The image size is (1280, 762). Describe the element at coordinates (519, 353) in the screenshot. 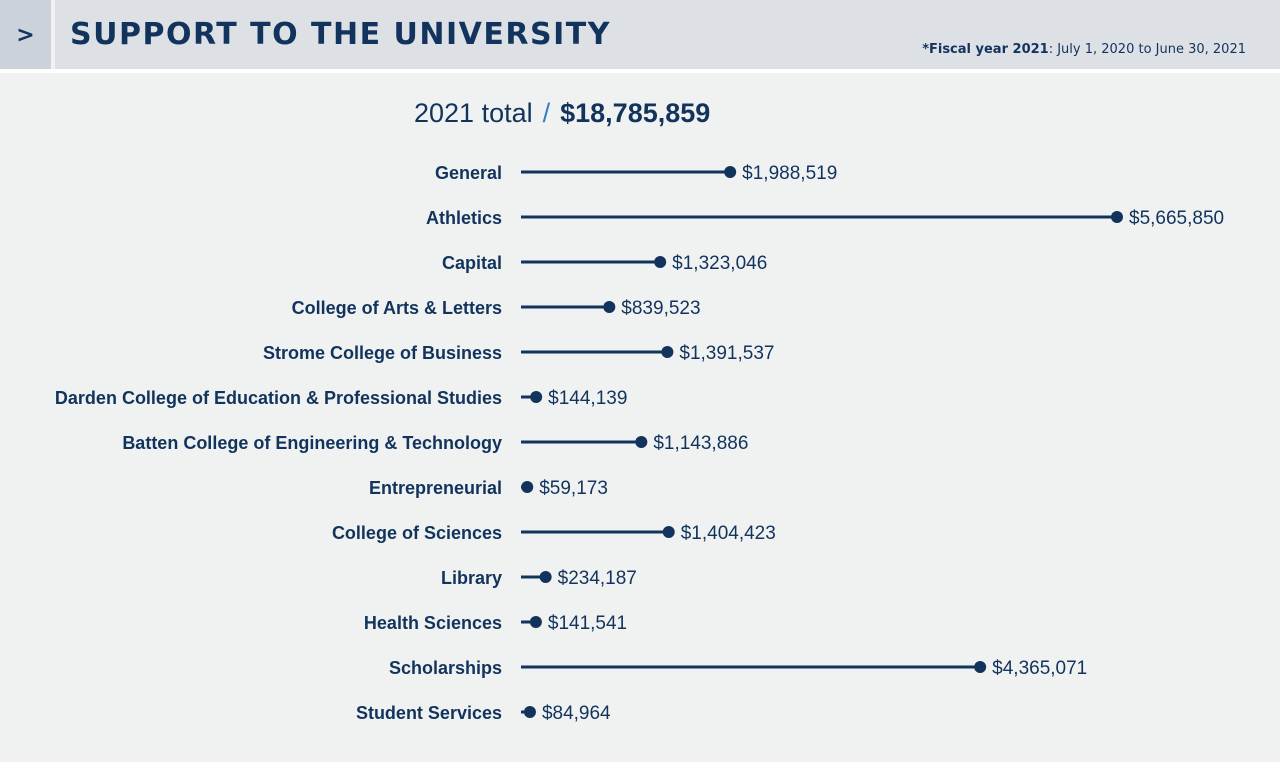

I see `chart-row: Strome College of Business $1,391,537` at that location.